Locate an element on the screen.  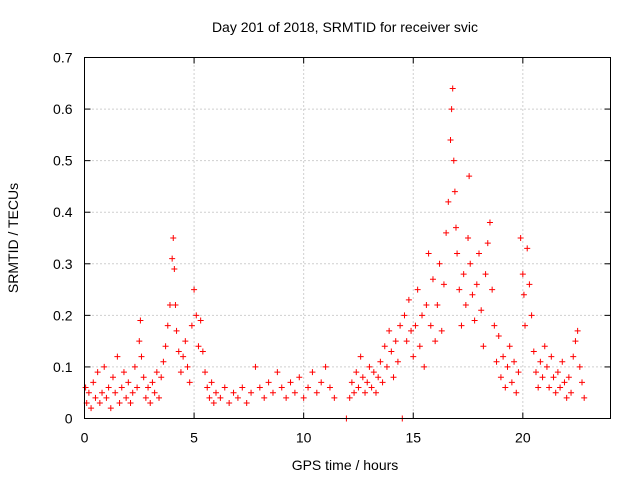
y-tick-label: 0.7 is located at coordinates (63, 58).